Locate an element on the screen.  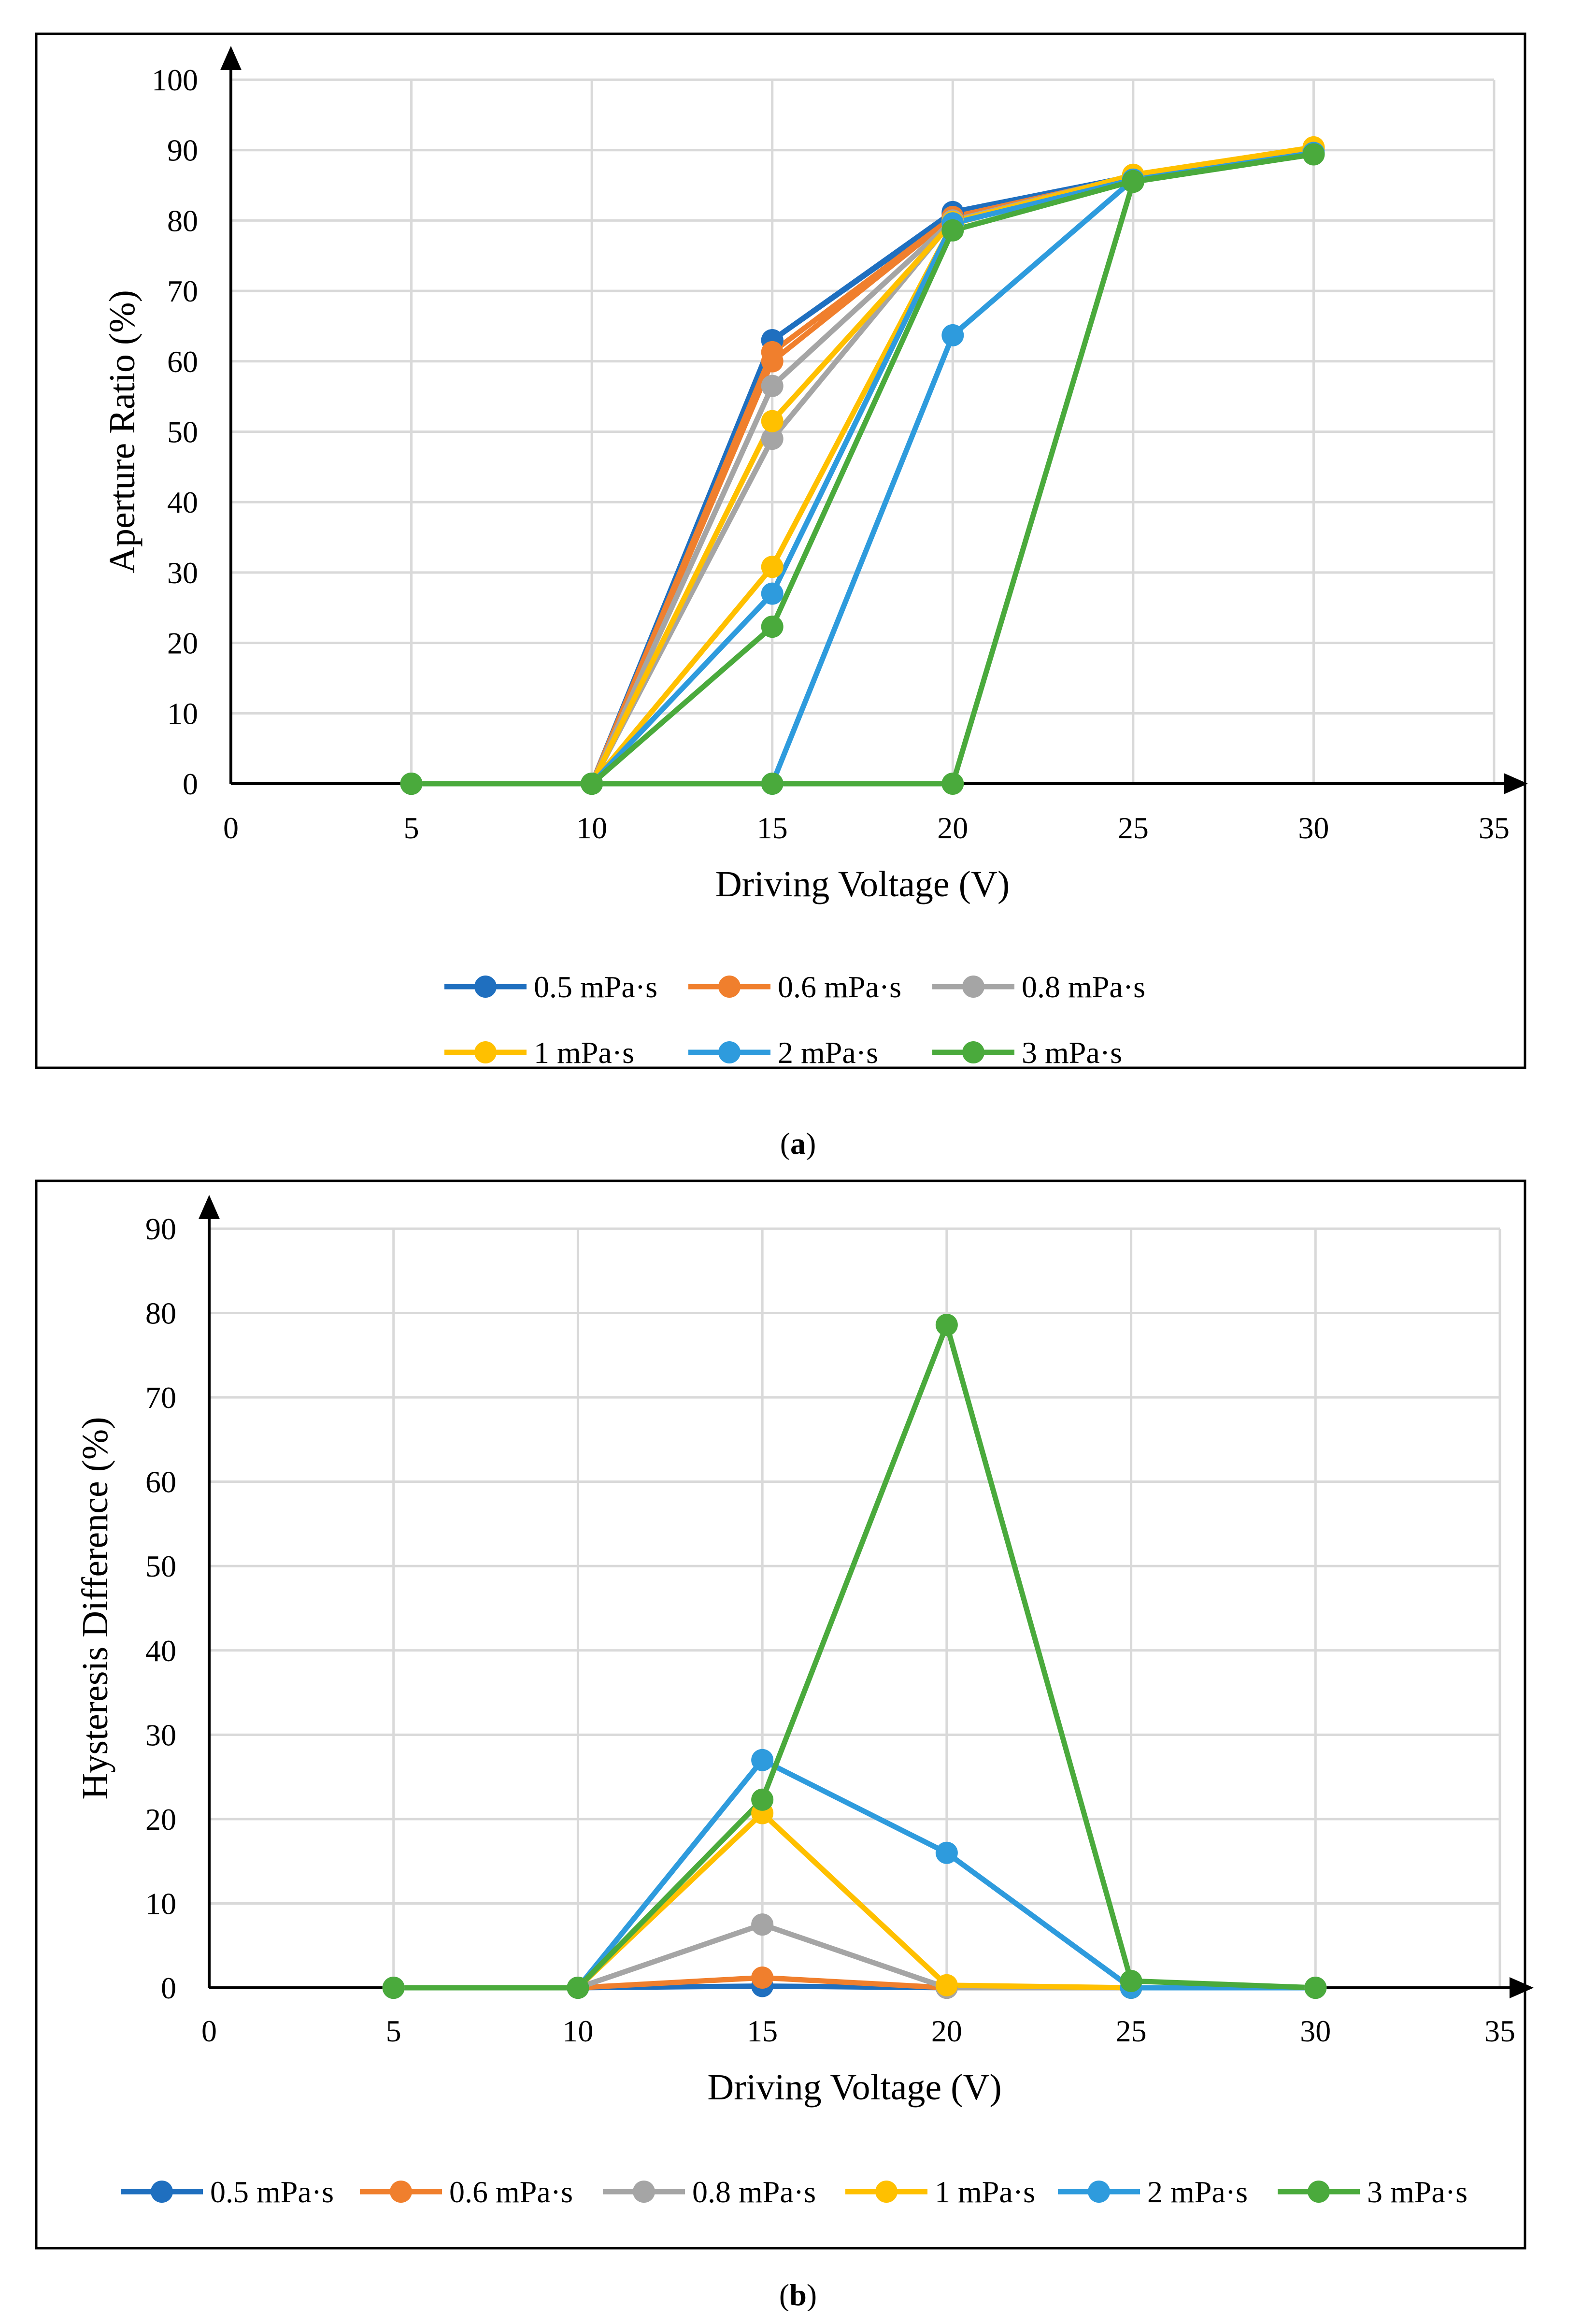
figure-caption: (a) is located at coordinates (798, 1143).